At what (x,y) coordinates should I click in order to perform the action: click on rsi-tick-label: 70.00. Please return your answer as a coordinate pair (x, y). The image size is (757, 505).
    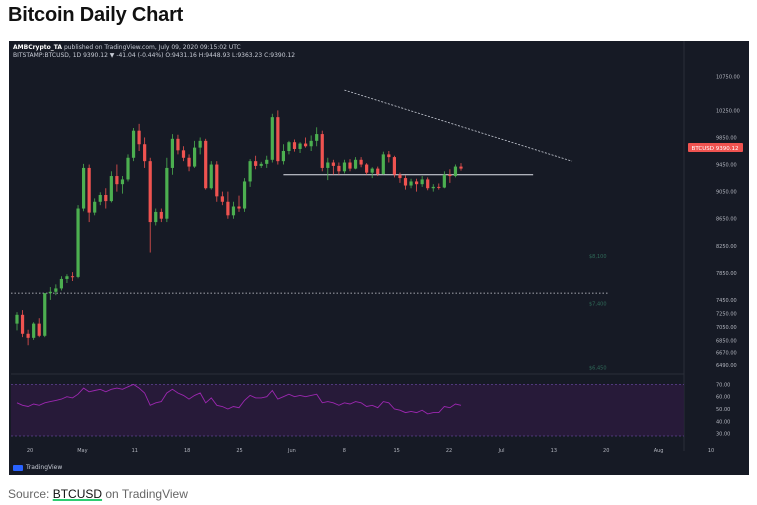
    Looking at the image, I should click on (723, 385).